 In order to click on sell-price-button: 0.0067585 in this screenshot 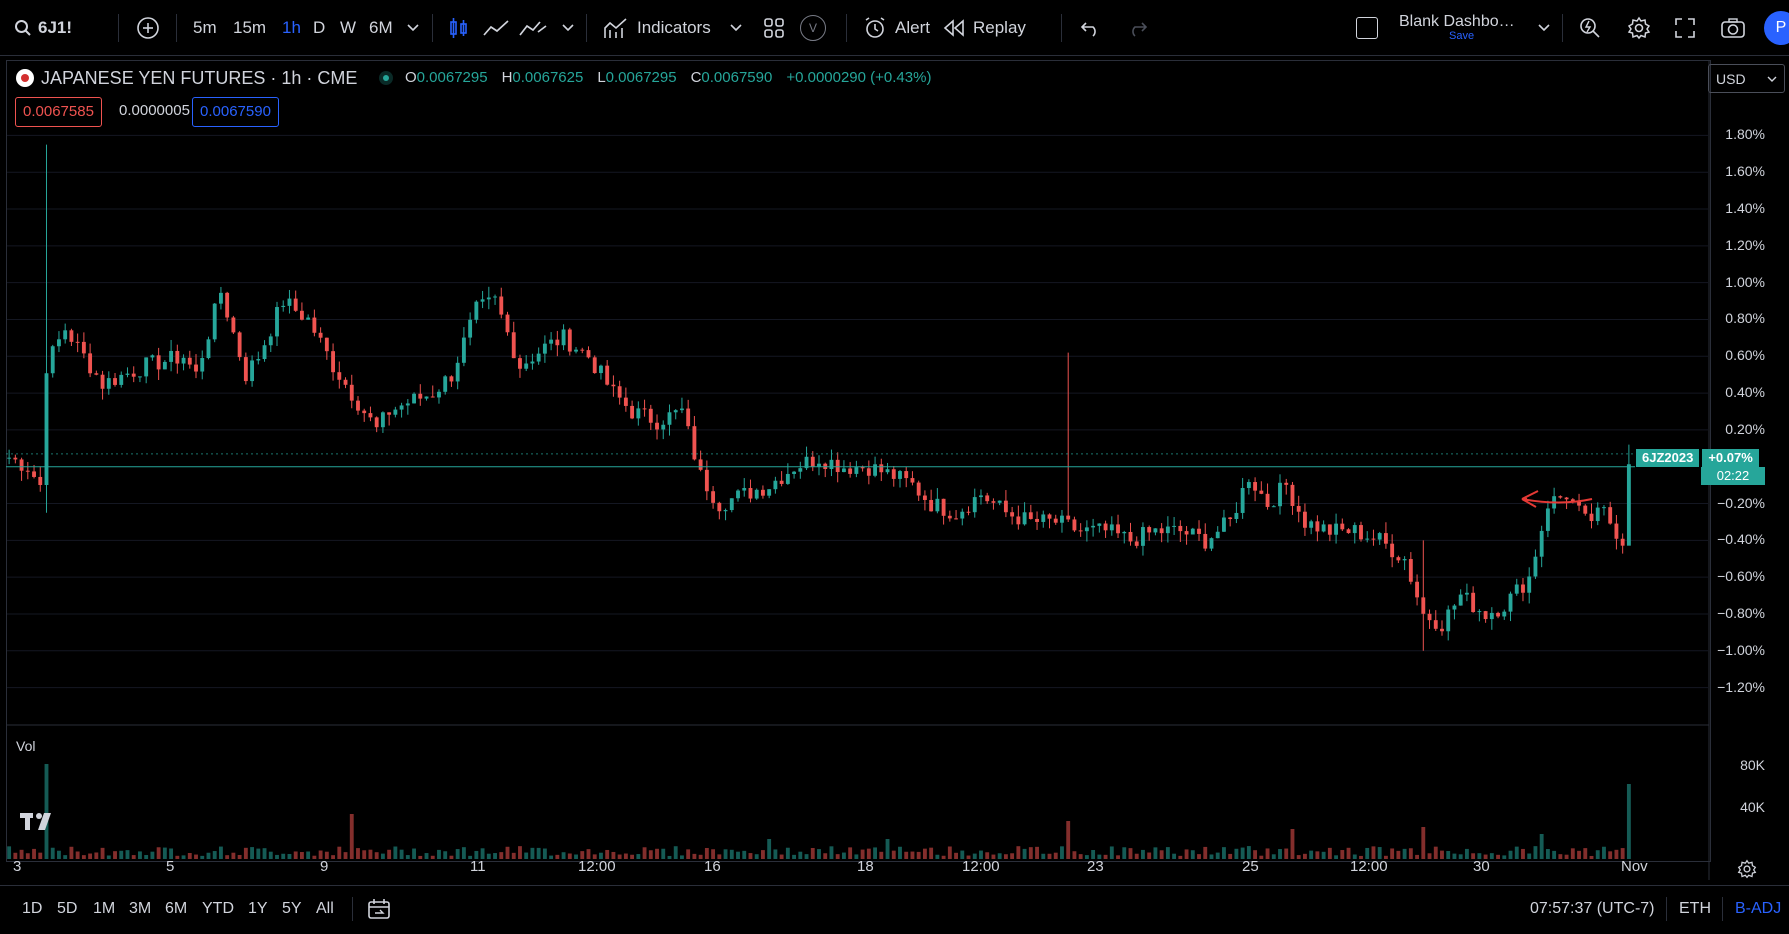, I will do `click(58, 112)`.